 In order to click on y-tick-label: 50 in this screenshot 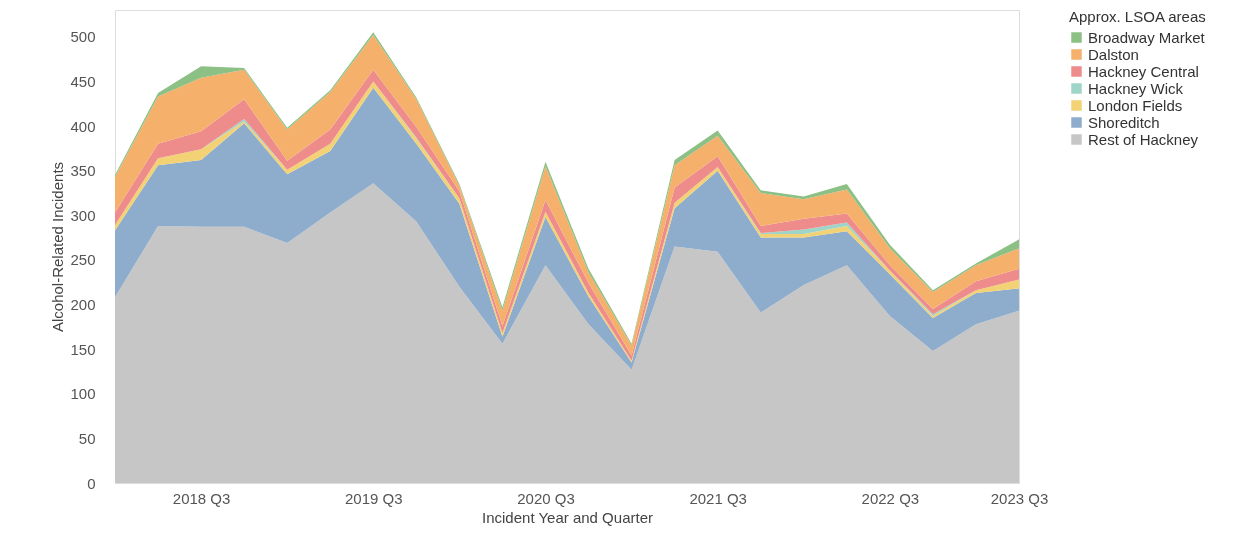, I will do `click(87, 438)`.